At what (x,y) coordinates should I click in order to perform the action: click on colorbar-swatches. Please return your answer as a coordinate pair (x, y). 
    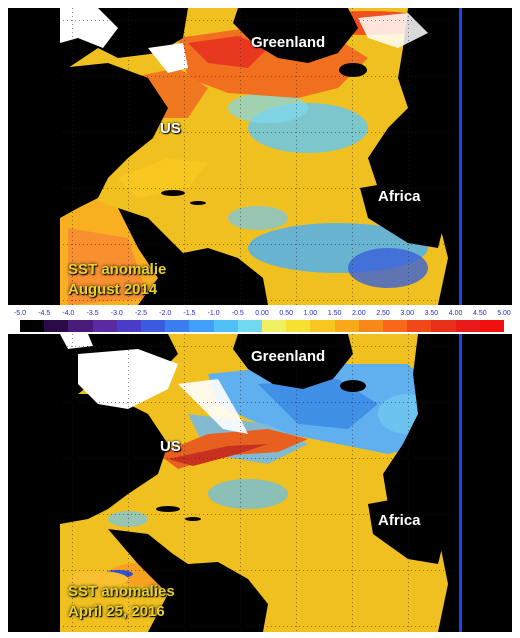
    Looking at the image, I should click on (262, 326).